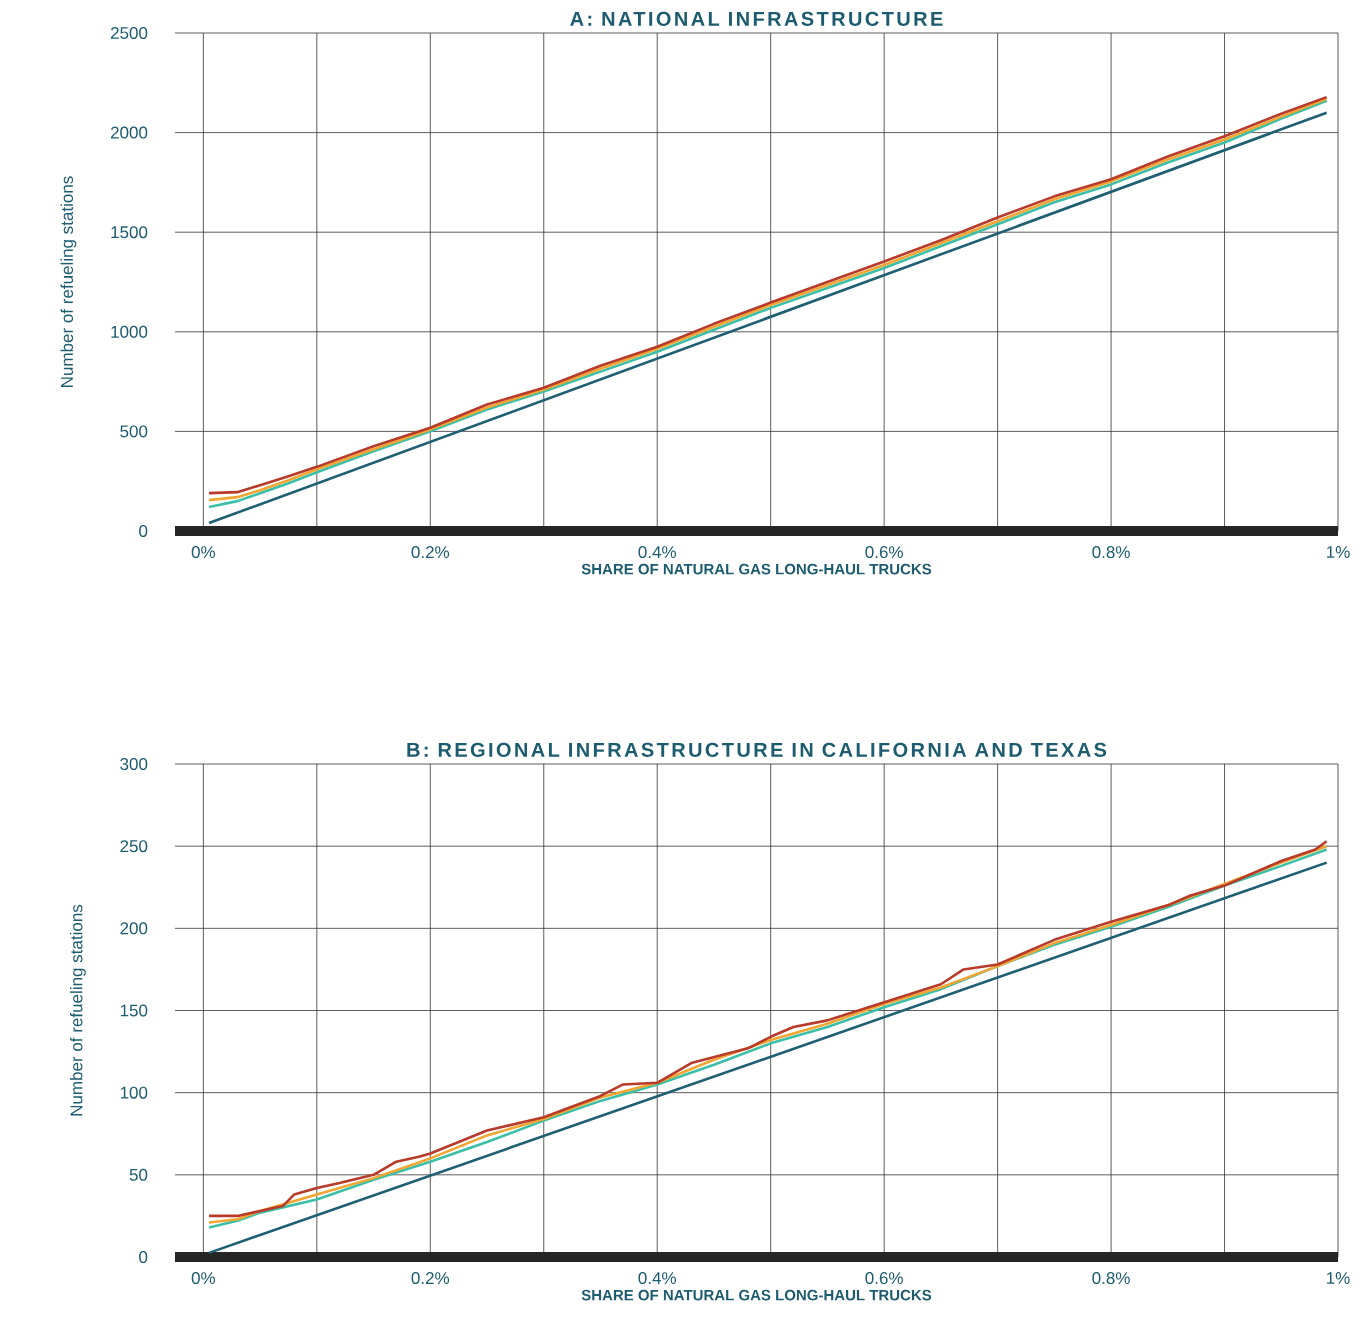 The height and width of the screenshot is (1332, 1367). Describe the element at coordinates (134, 1010) in the screenshot. I see `y-tick-label: 150` at that location.